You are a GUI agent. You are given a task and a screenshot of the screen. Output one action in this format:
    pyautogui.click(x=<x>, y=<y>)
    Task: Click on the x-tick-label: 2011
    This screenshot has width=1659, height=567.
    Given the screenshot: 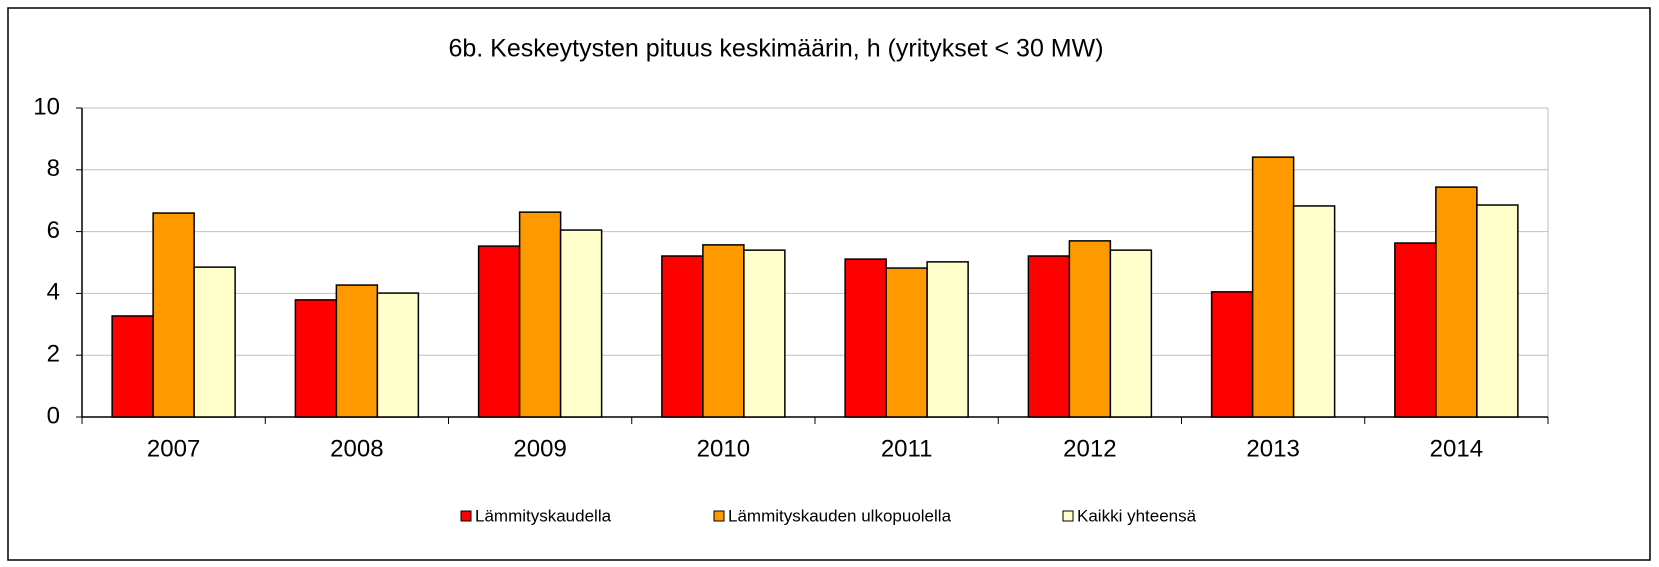 What is the action you would take?
    pyautogui.click(x=907, y=448)
    